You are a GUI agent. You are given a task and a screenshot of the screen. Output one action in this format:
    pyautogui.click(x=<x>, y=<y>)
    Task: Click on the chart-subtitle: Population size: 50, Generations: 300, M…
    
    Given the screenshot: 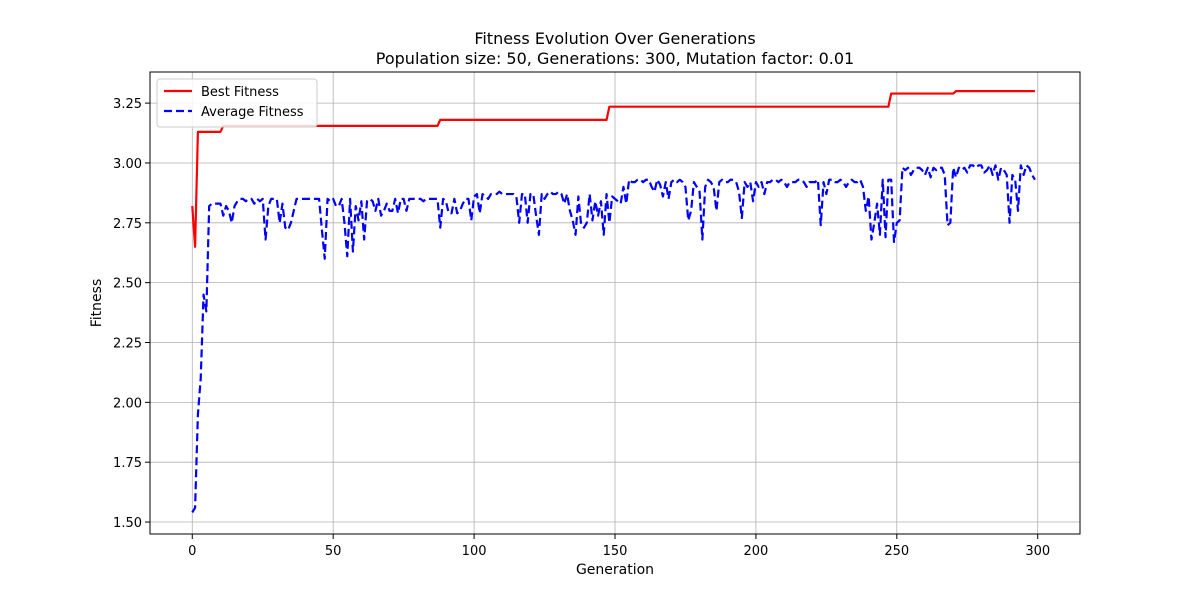 What is the action you would take?
    pyautogui.click(x=615, y=58)
    